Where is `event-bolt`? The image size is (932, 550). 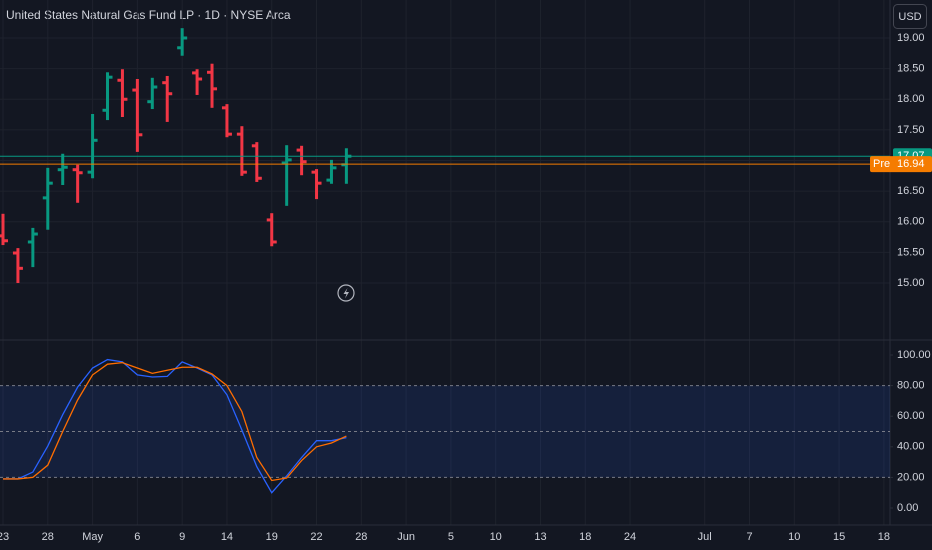 event-bolt is located at coordinates (346, 293).